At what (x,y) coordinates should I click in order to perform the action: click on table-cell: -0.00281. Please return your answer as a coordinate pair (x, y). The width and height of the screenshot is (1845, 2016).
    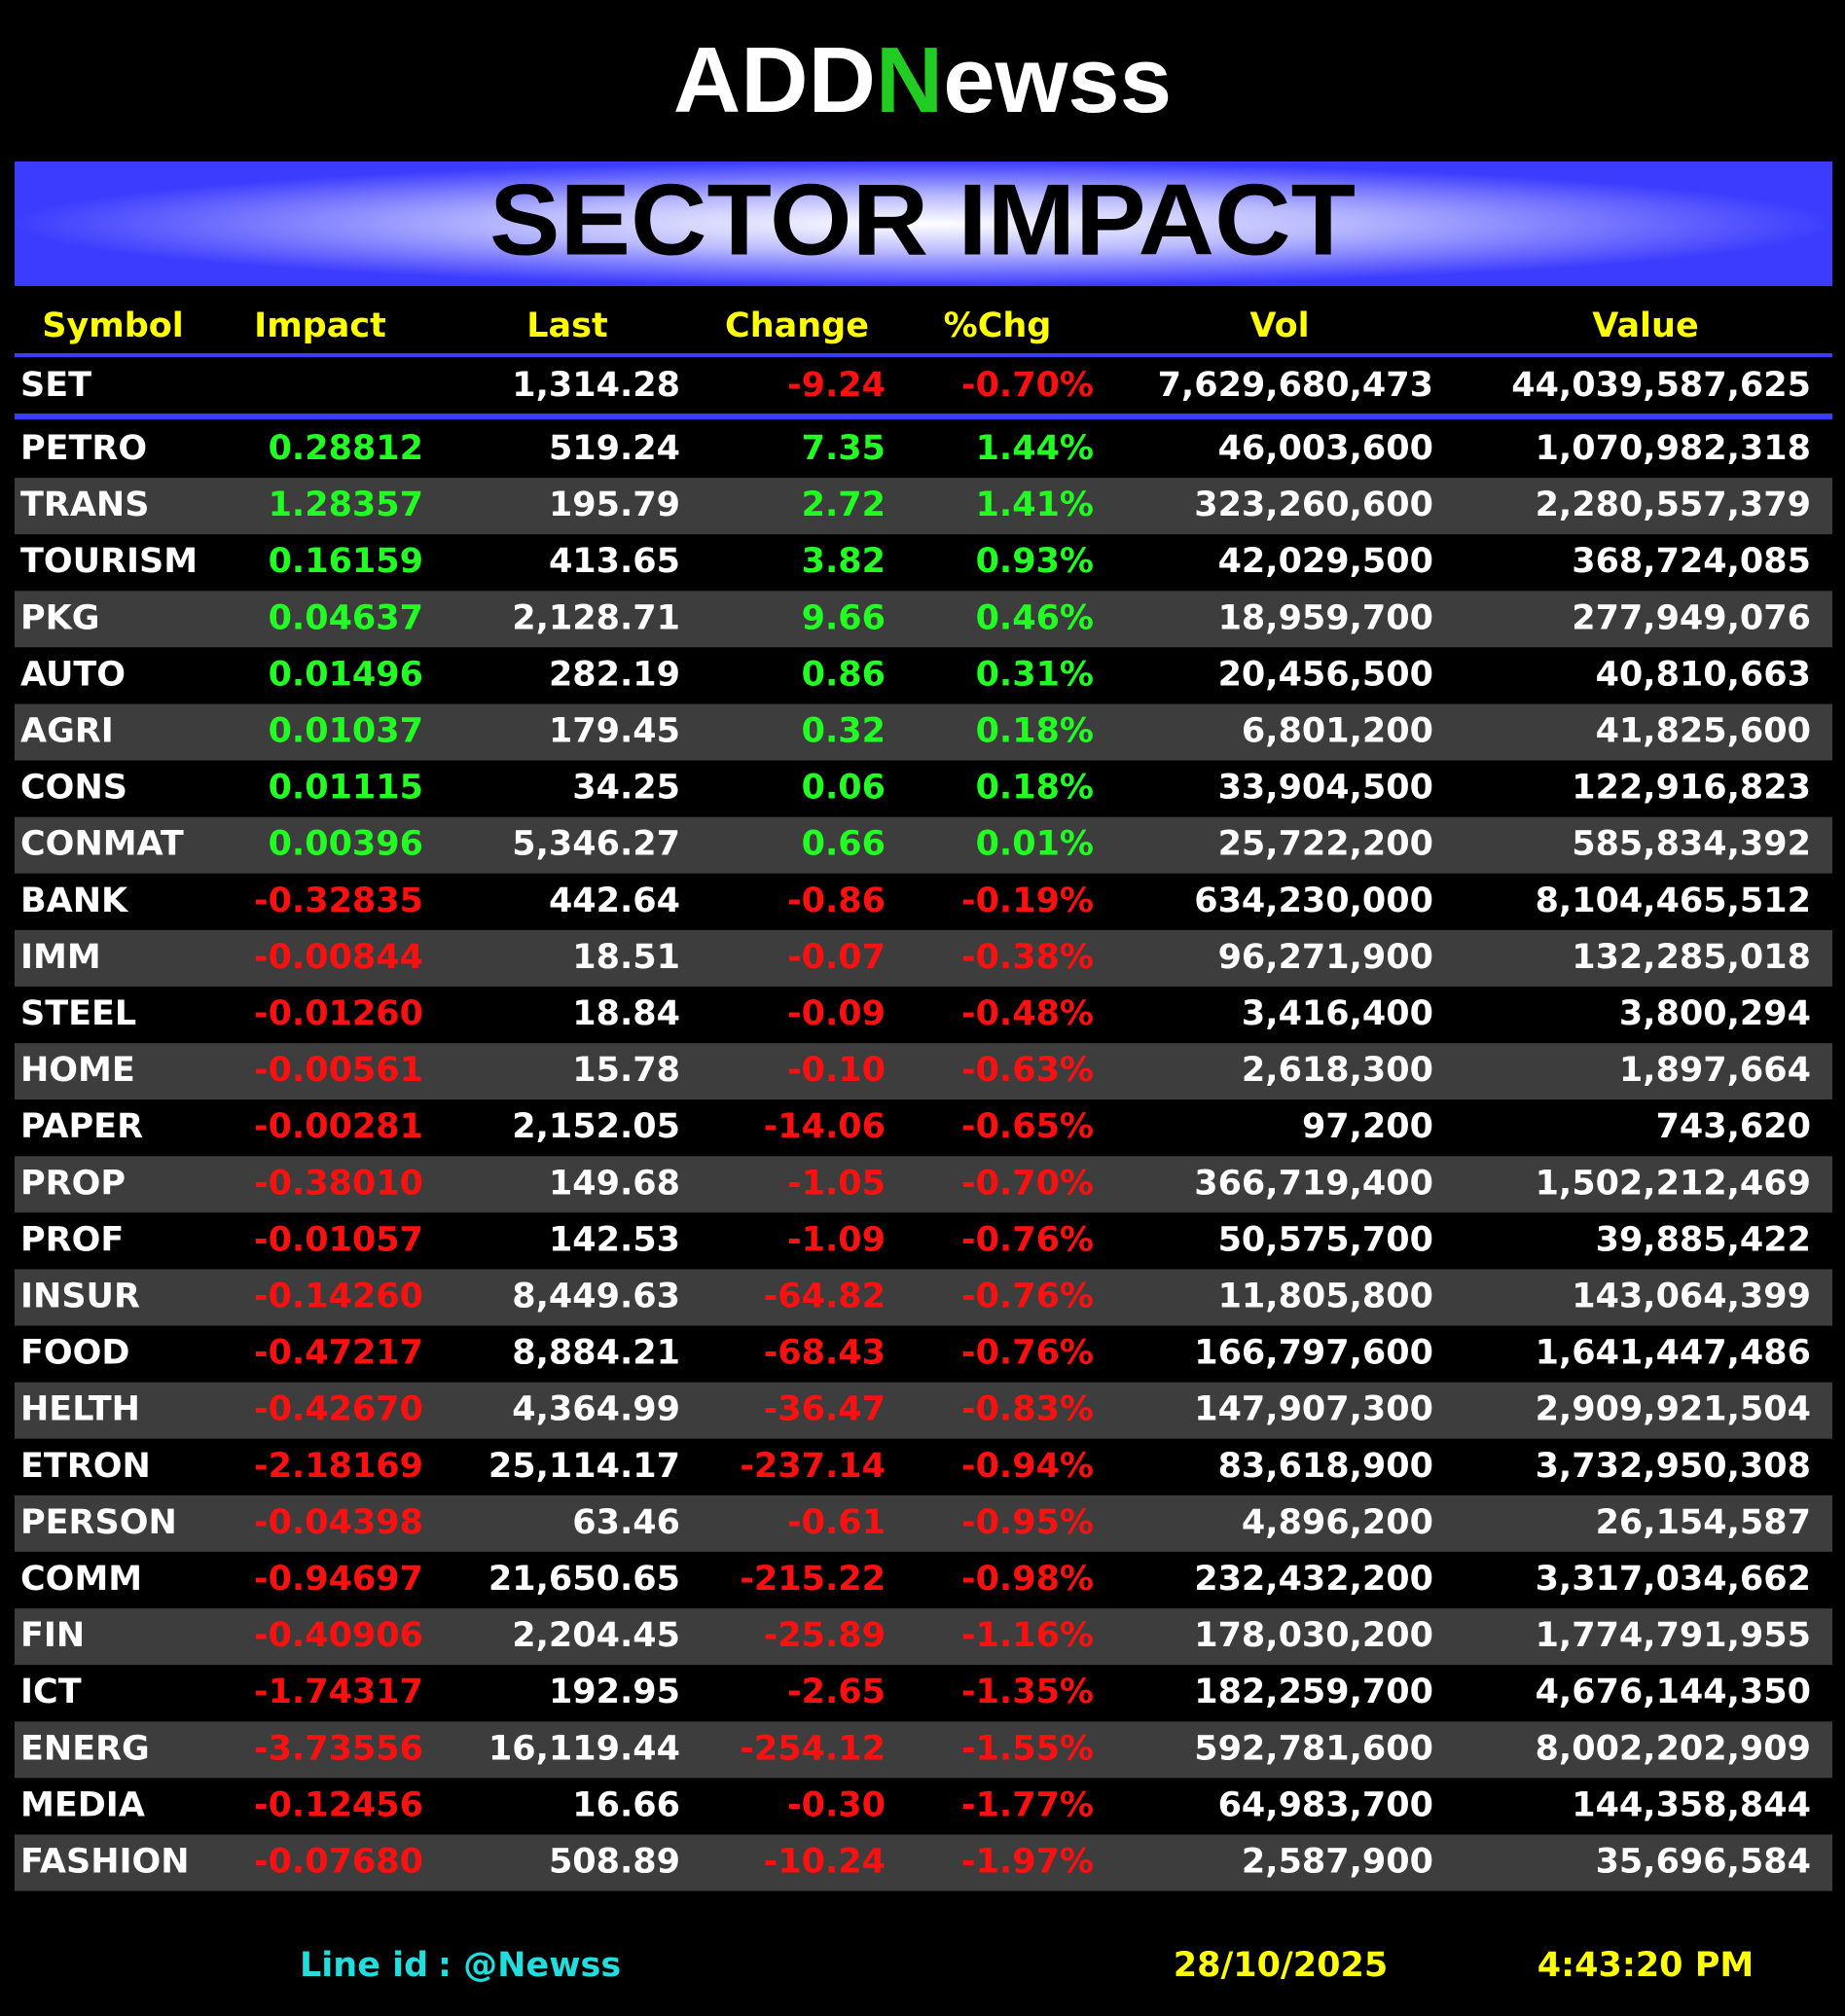
    Looking at the image, I should click on (338, 1126).